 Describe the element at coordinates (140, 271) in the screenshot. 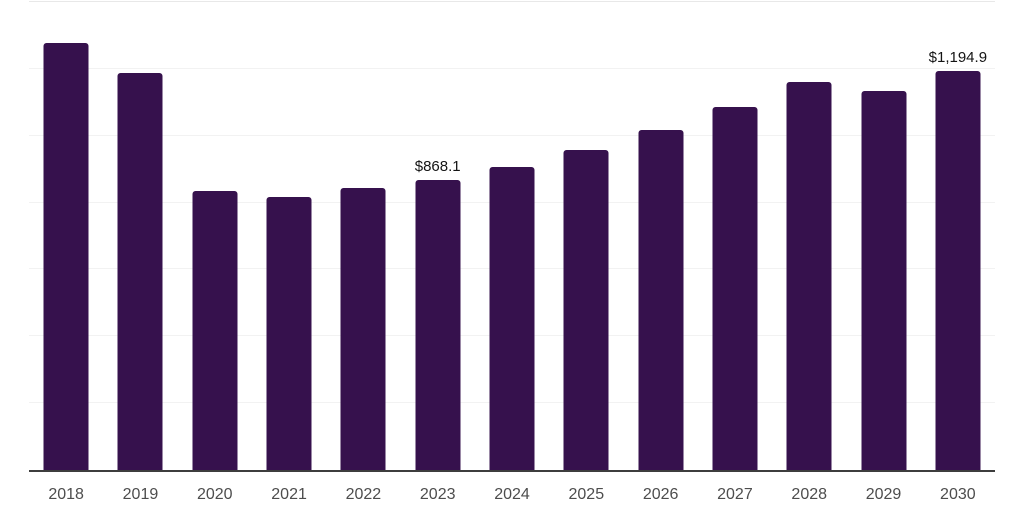

I see `bar-2019` at that location.